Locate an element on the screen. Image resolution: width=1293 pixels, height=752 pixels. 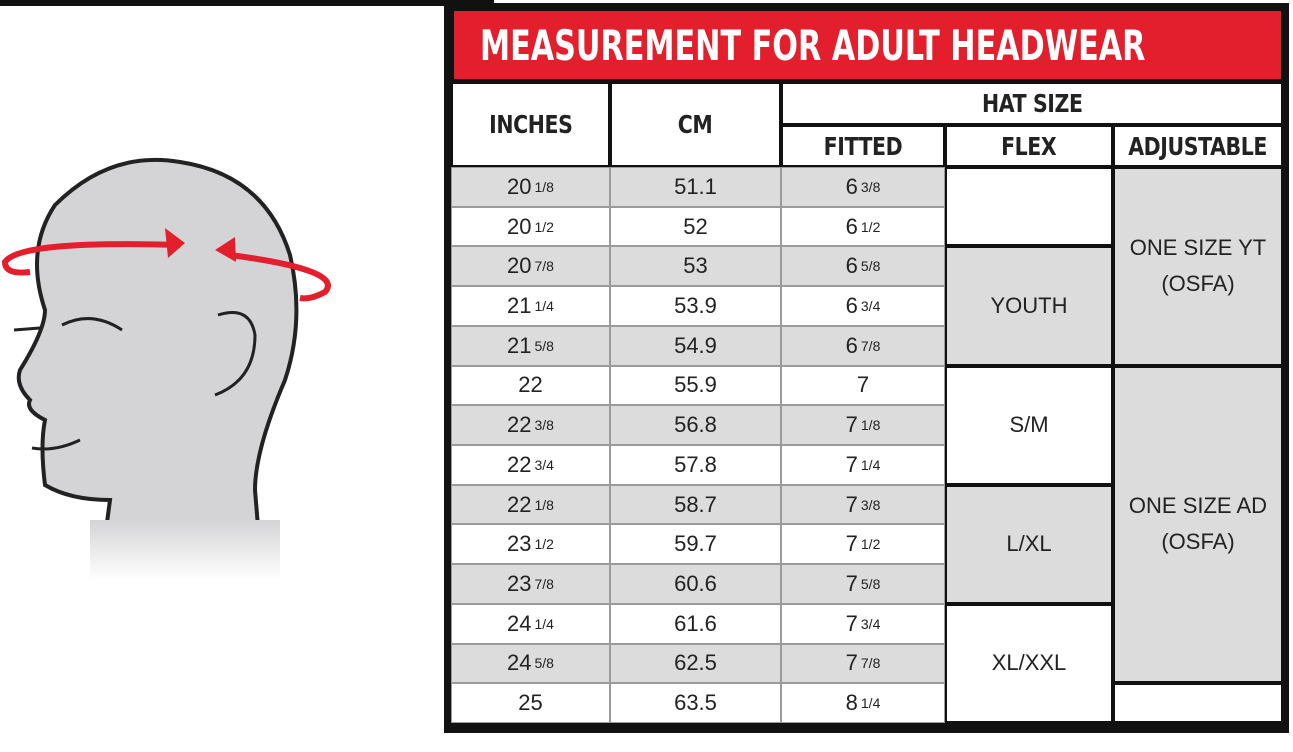
value: 59.7 is located at coordinates (695, 544).